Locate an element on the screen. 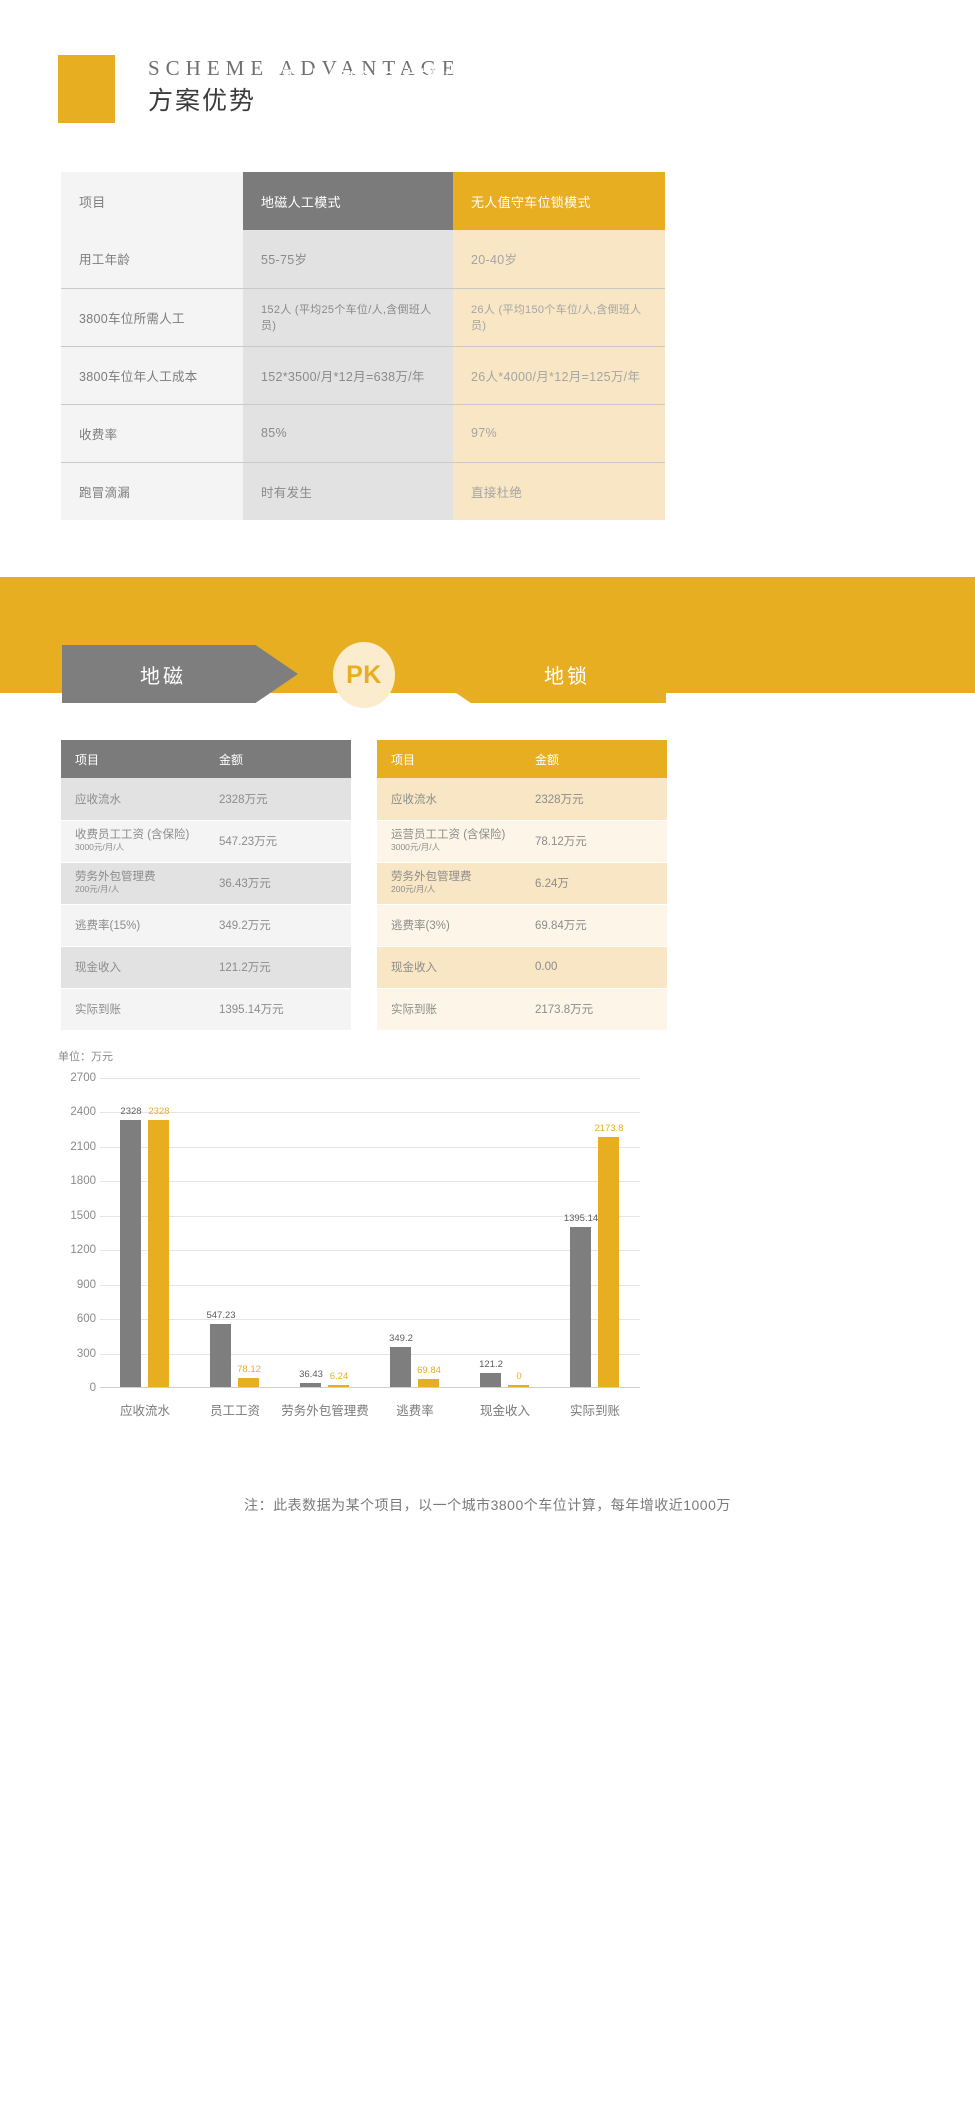 The height and width of the screenshot is (2111, 975). chart-x-axis-line is located at coordinates (370, 1387).